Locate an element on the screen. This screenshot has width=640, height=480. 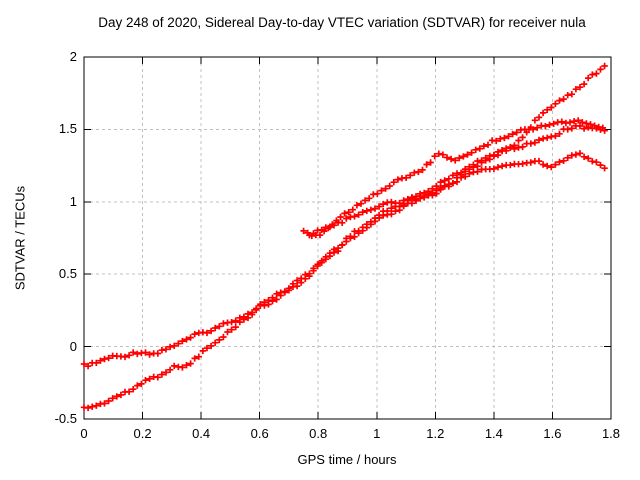
x-tick-label: 0 is located at coordinates (84, 433).